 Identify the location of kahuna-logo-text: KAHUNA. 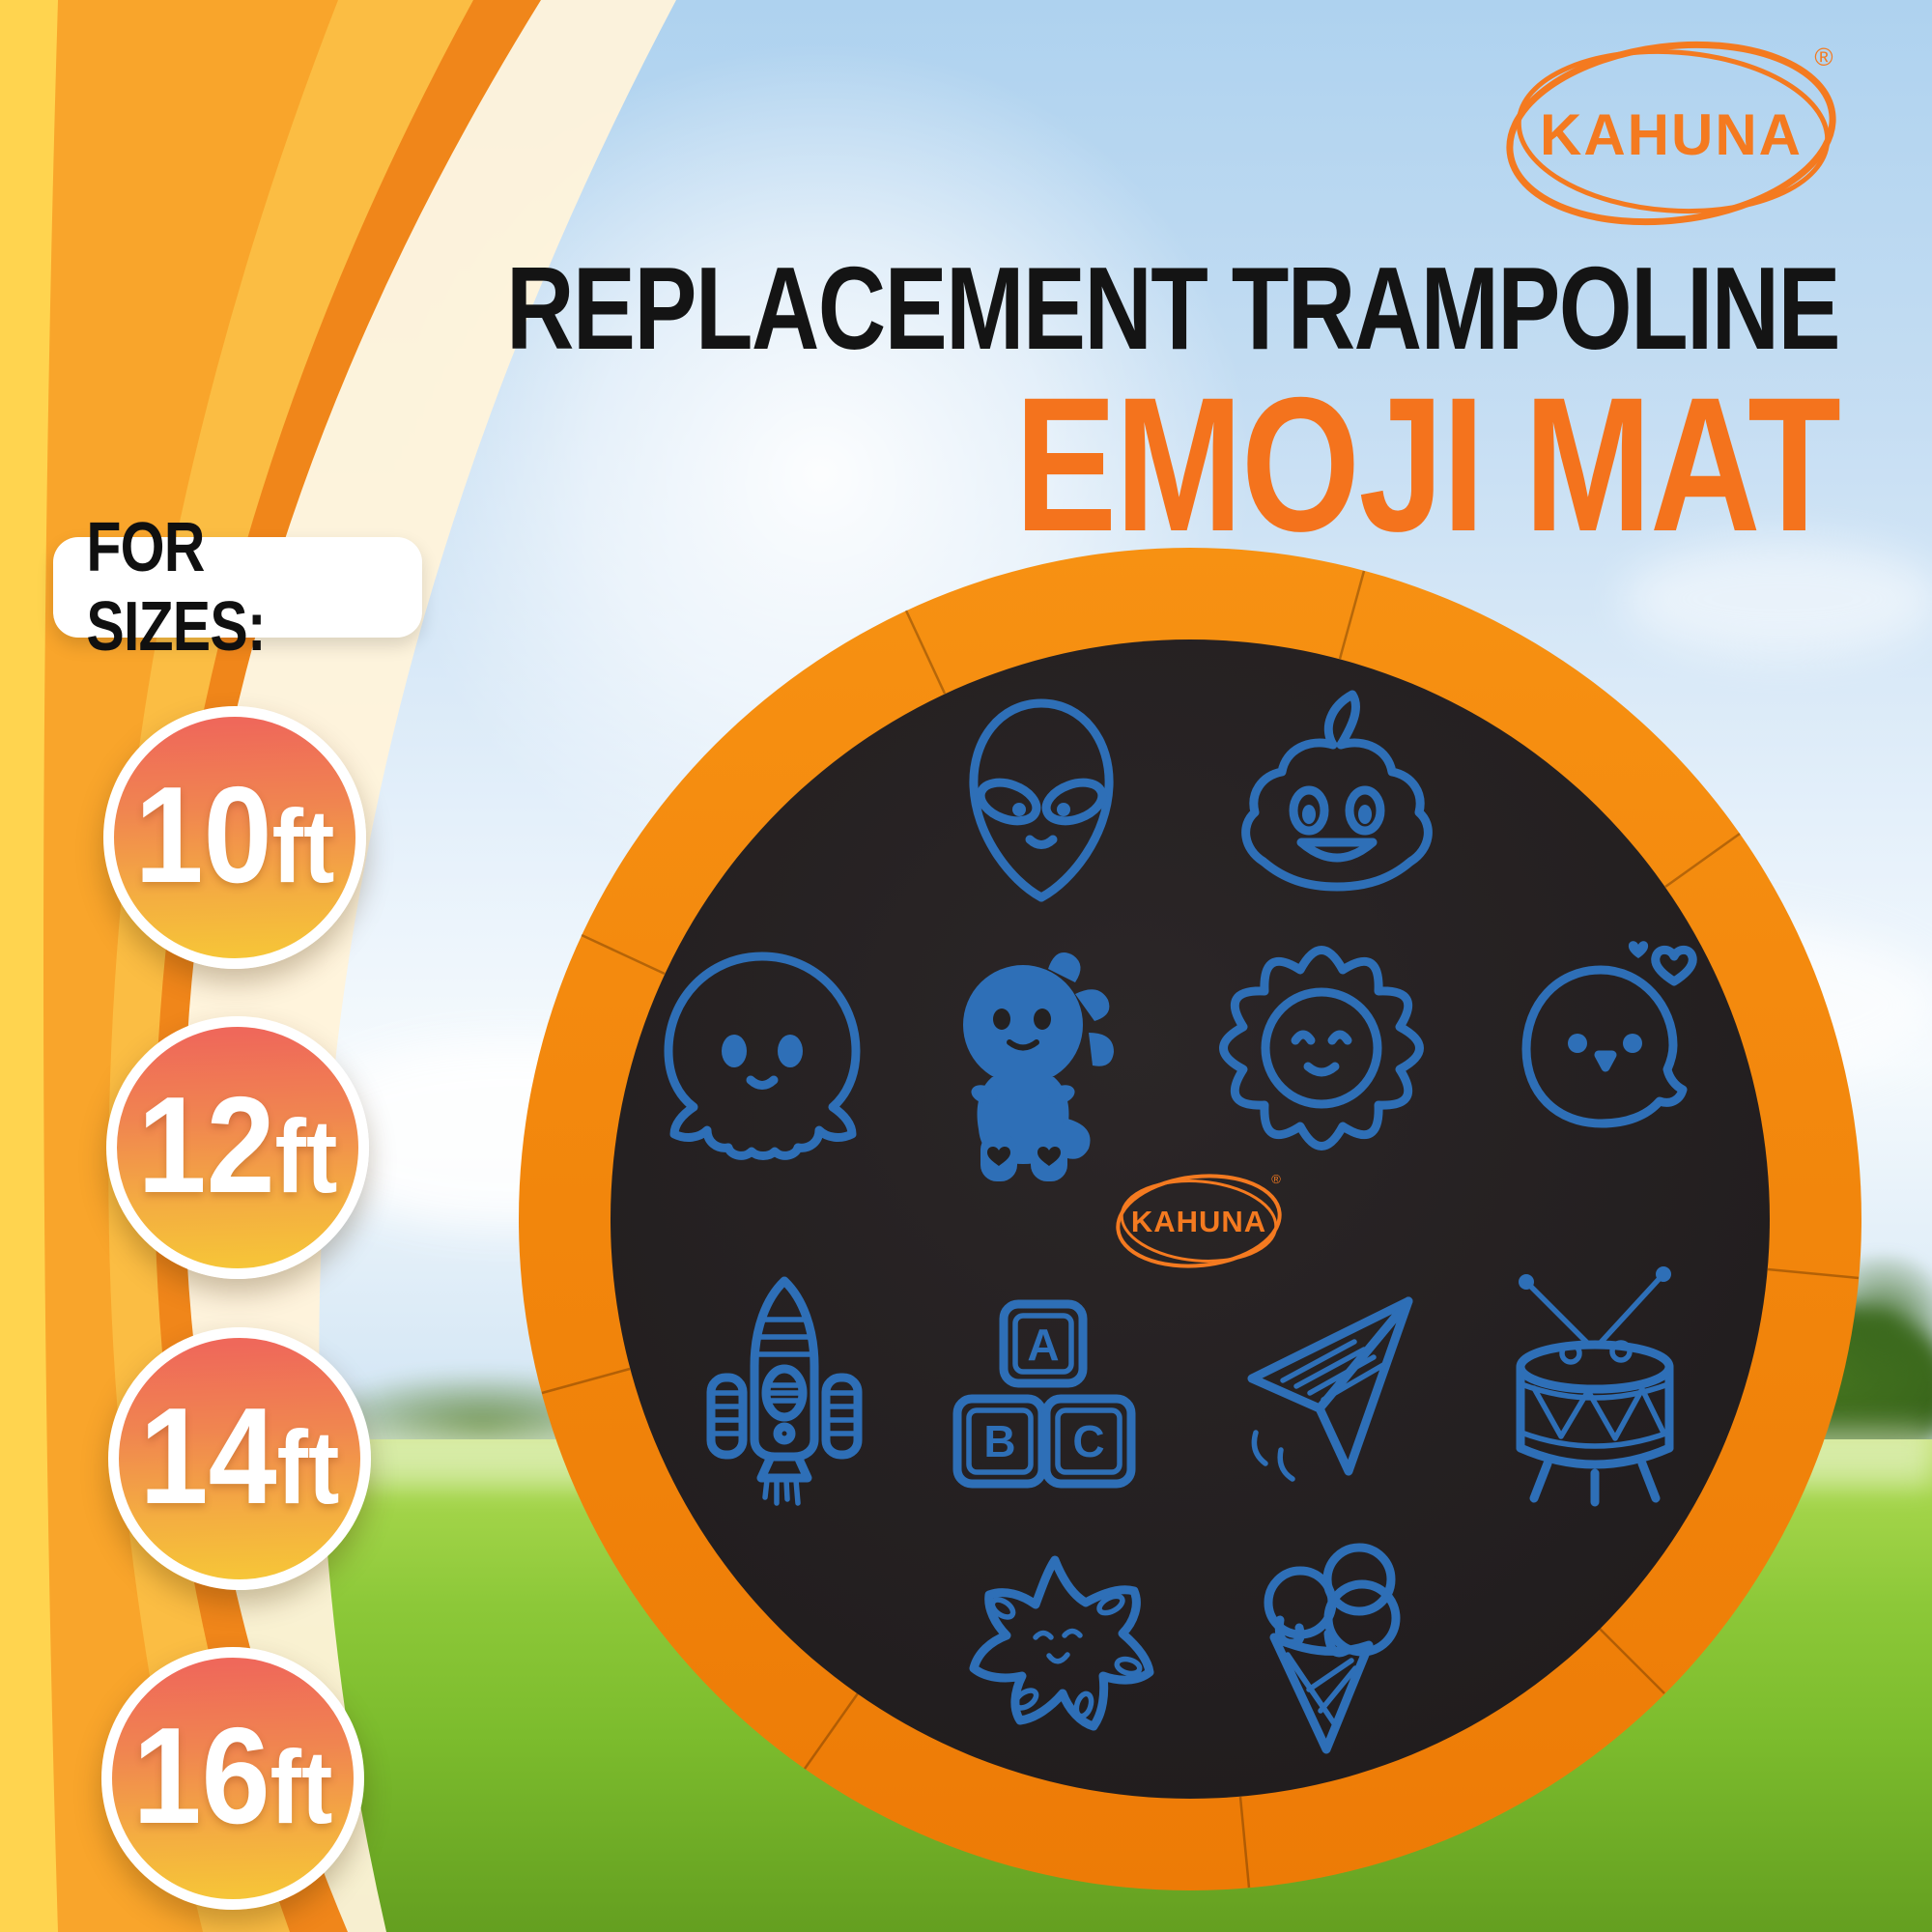
(1671, 134).